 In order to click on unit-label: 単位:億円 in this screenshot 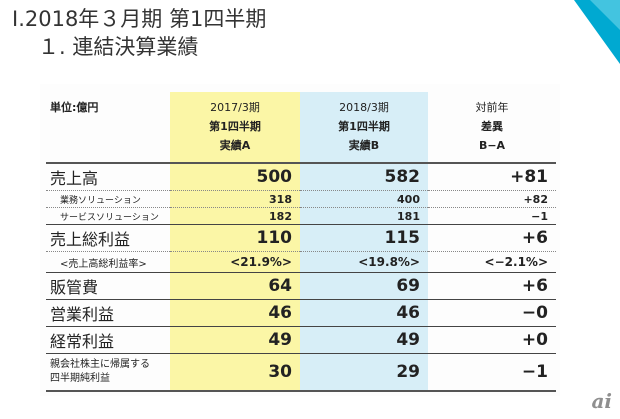, I will do `click(108, 128)`.